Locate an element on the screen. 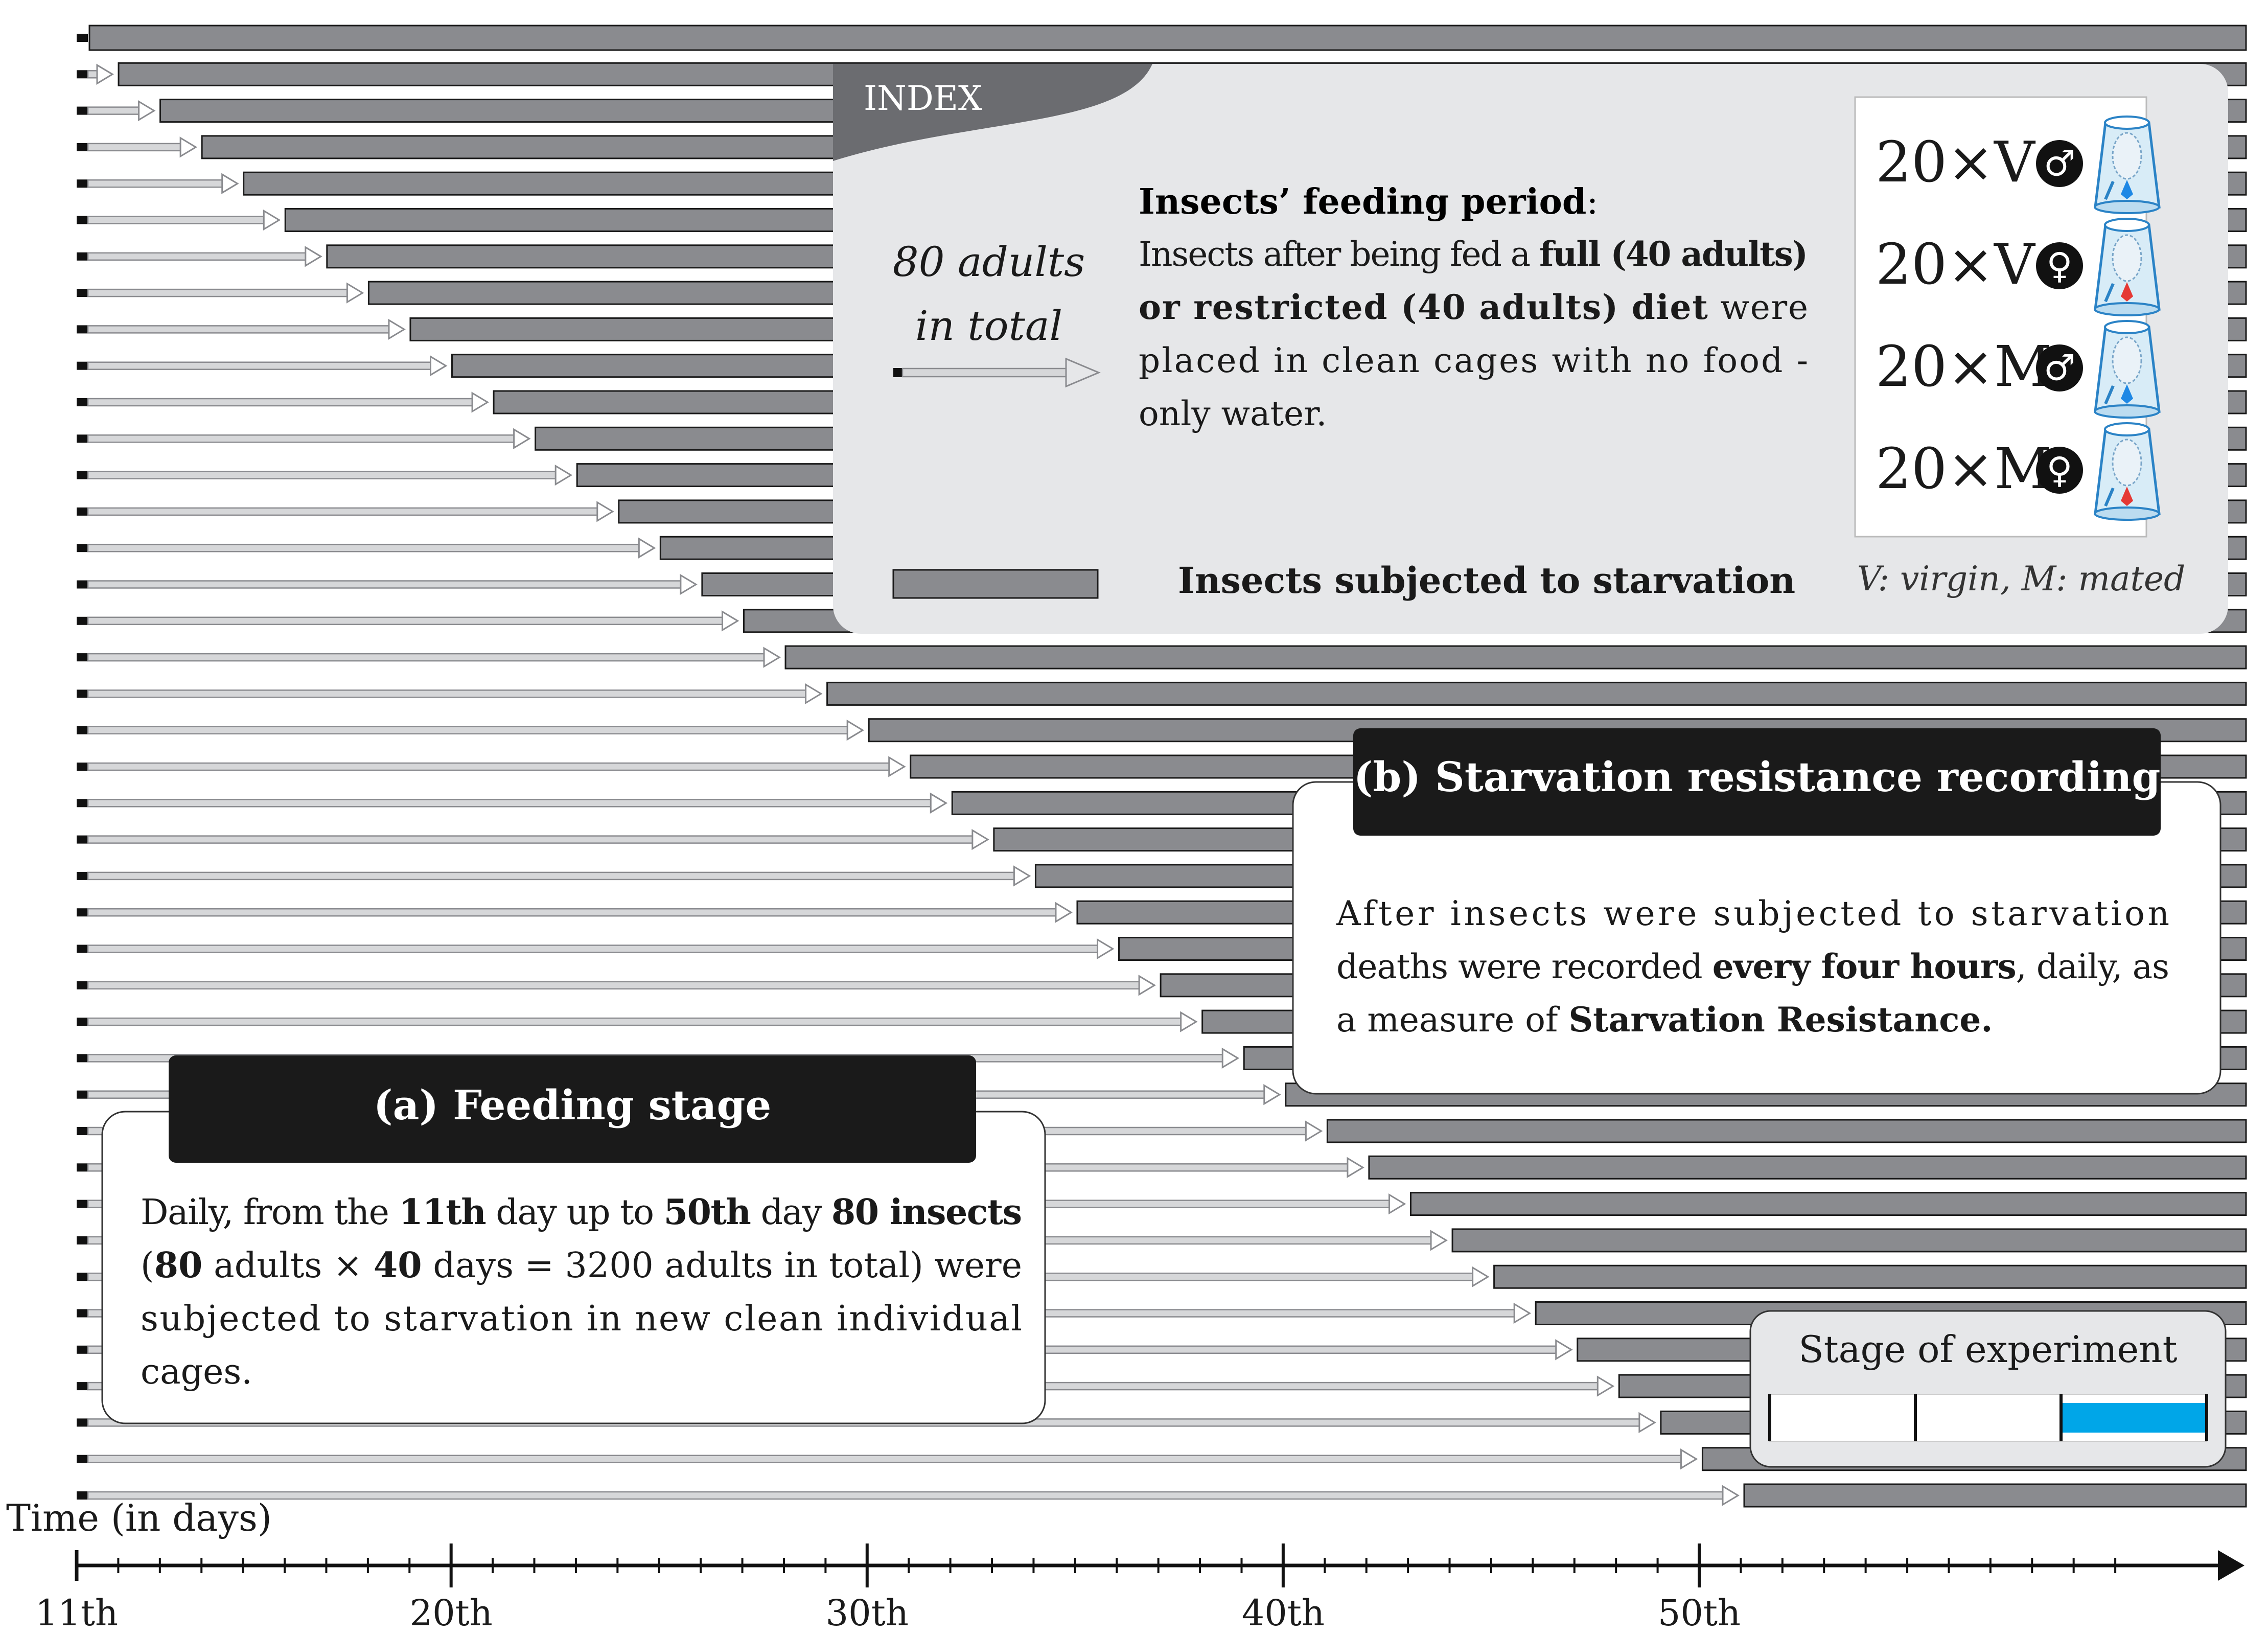 This screenshot has height=1636, width=2268. index-adults-line1: 80 adults is located at coordinates (989, 262).